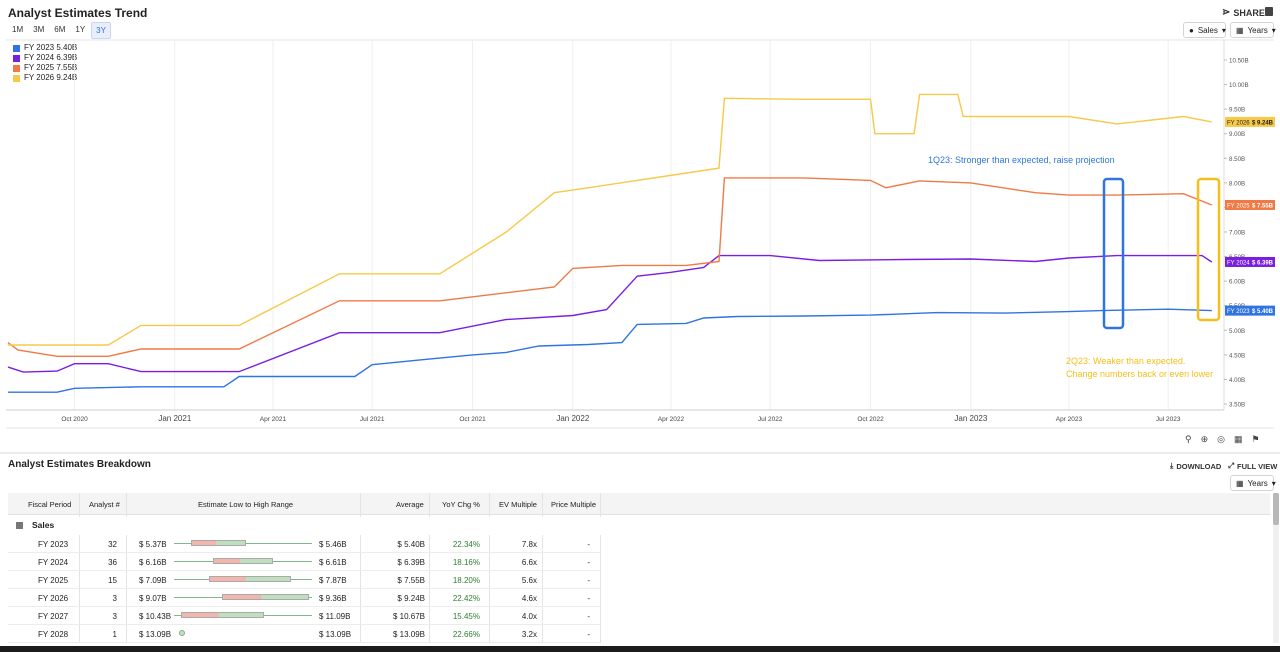 The height and width of the screenshot is (652, 1280). I want to click on share-icon: ⋗, so click(1226, 12).